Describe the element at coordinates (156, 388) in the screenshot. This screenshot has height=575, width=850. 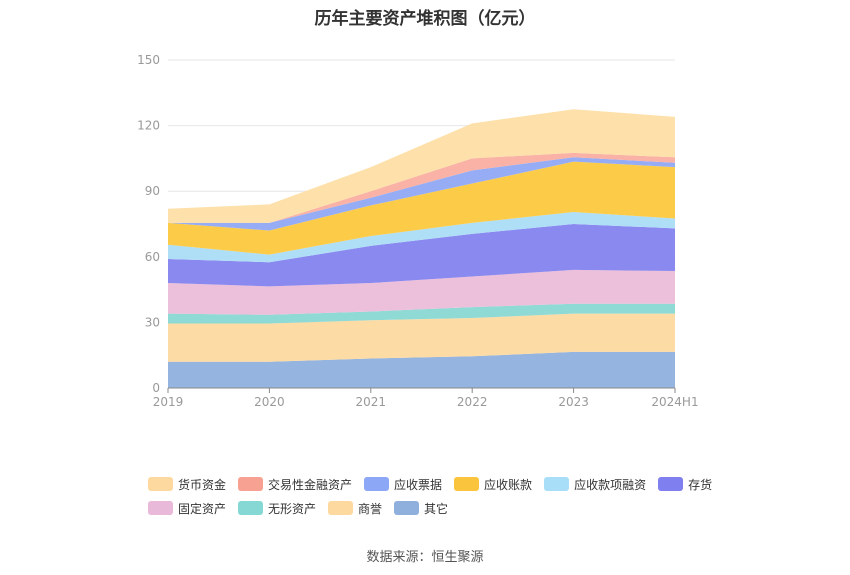
I see `y-tick-label: 0` at that location.